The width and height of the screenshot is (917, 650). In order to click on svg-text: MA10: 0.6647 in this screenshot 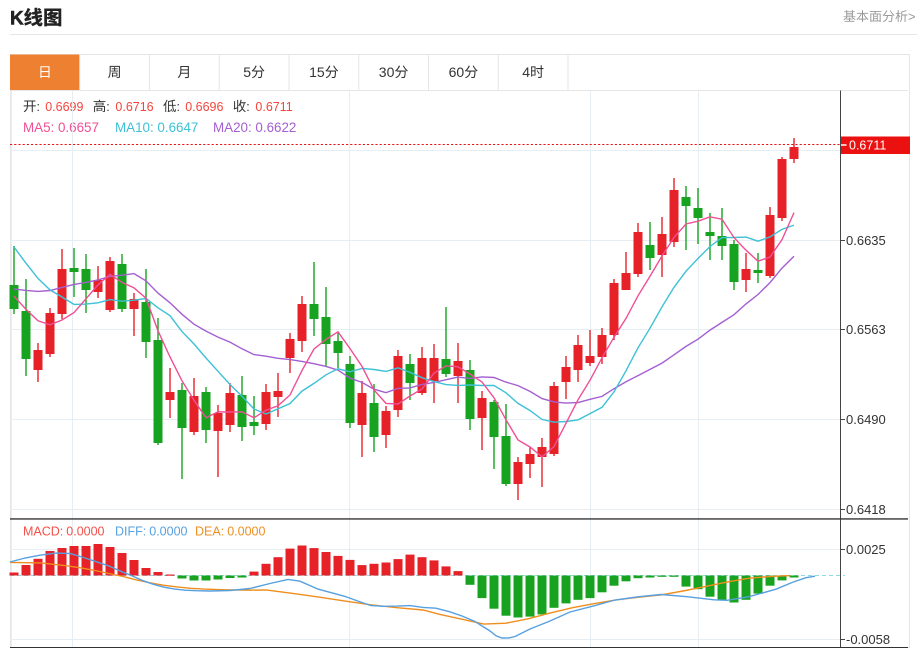, I will do `click(156, 127)`.